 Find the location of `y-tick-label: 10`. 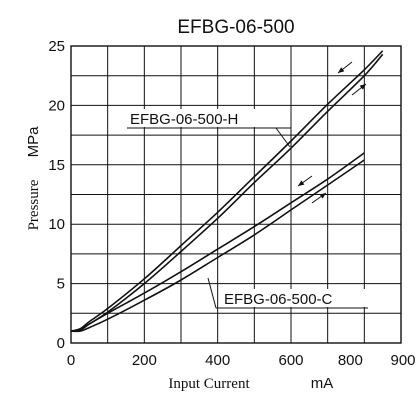

y-tick-label: 10 is located at coordinates (56, 224).